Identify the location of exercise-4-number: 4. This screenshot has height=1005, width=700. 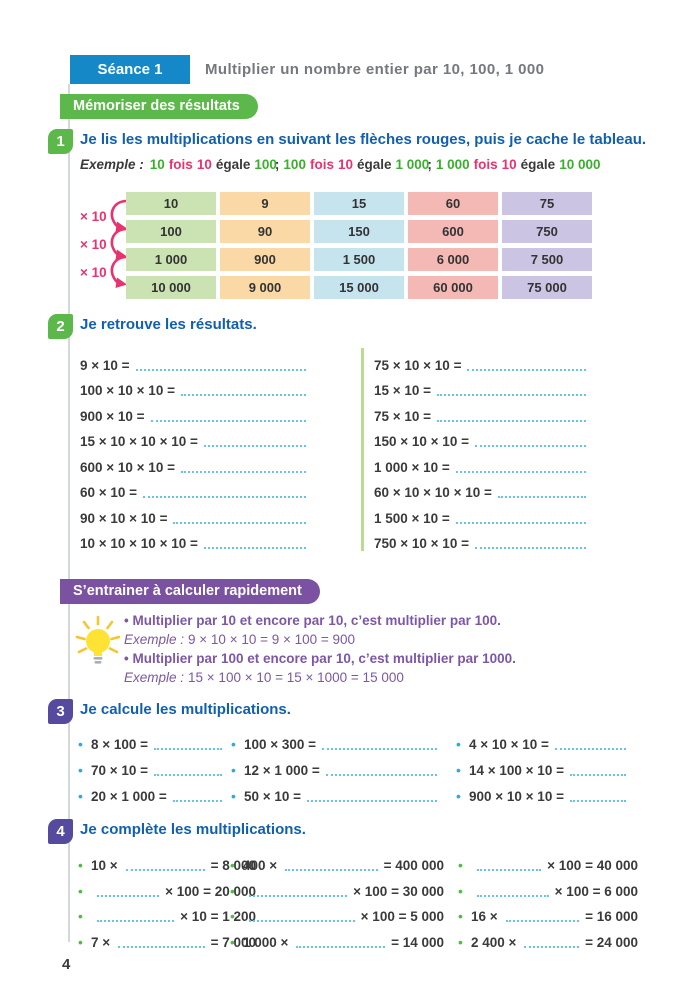
(60, 831).